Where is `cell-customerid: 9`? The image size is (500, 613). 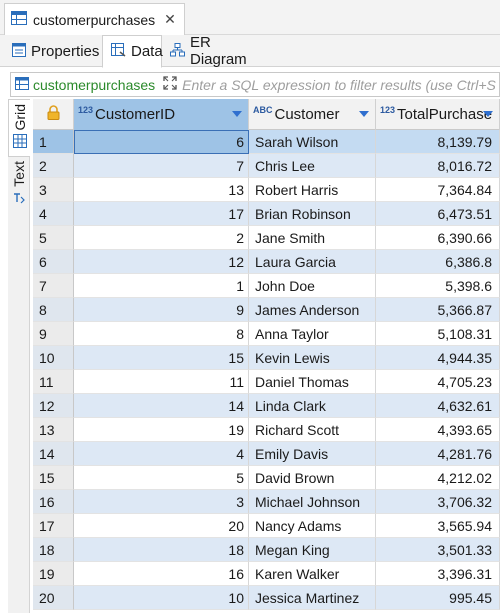 cell-customerid: 9 is located at coordinates (161, 310).